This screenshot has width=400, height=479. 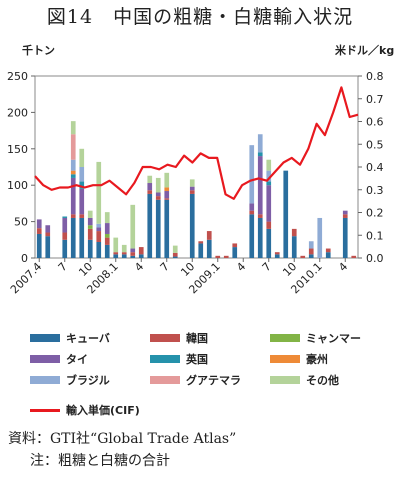 What do you see at coordinates (333, 338) in the screenshot?
I see `legend-label: ミャンマー` at bounding box center [333, 338].